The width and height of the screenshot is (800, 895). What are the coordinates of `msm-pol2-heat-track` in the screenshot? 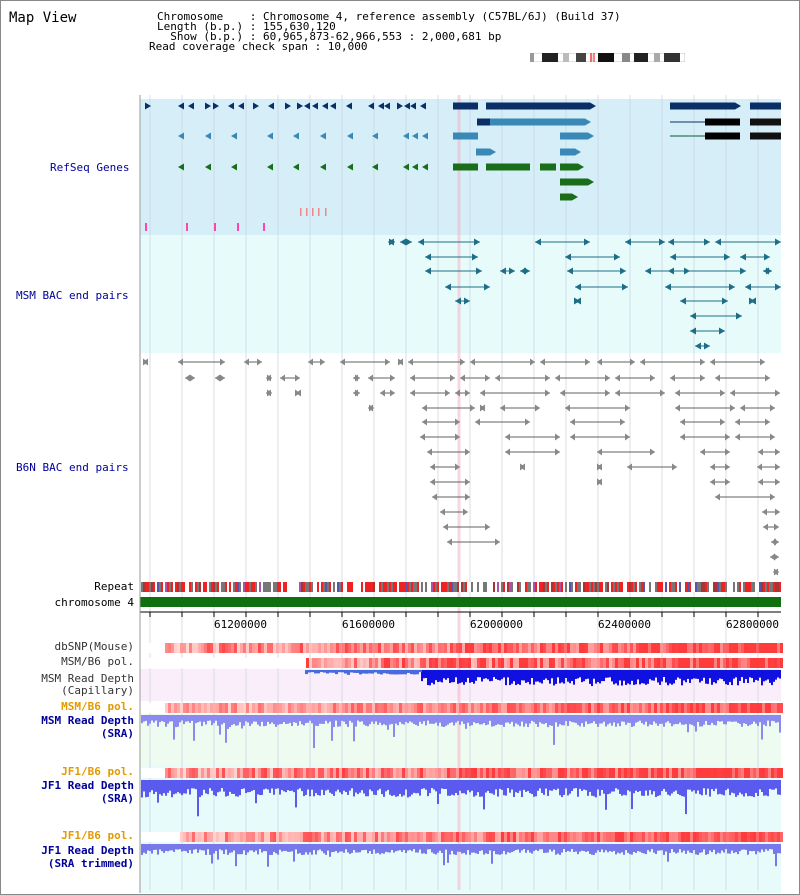 It's located at (462, 708).